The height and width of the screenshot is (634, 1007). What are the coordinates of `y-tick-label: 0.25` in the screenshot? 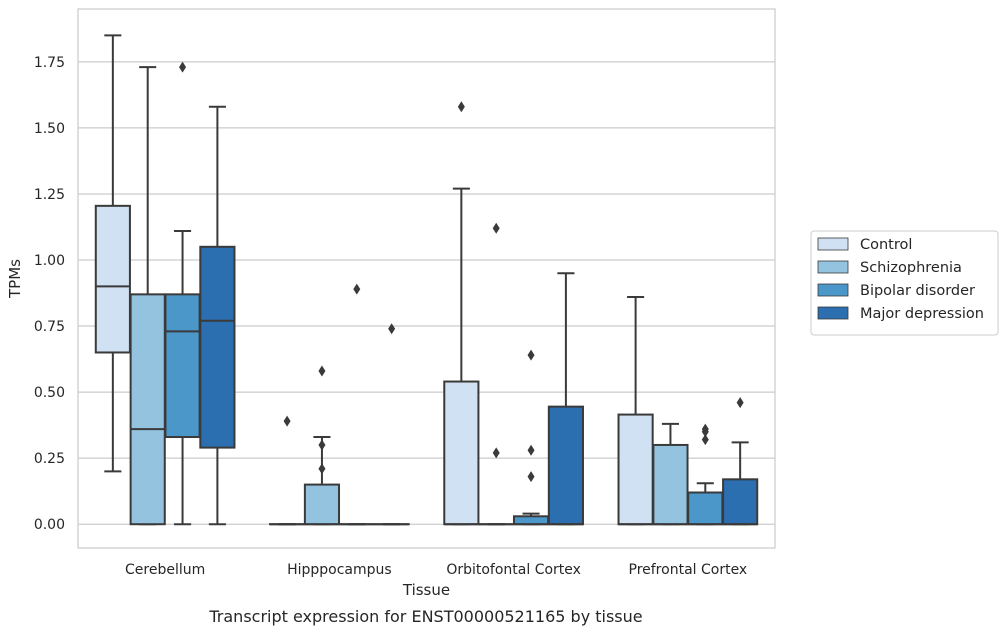 It's located at (49, 459).